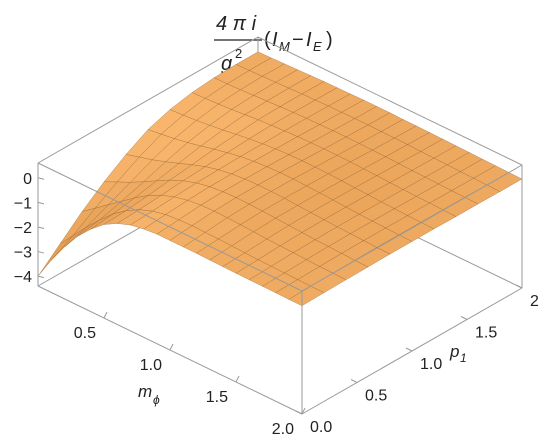  What do you see at coordinates (217, 397) in the screenshot?
I see `x-tick-label-2: 1.5` at bounding box center [217, 397].